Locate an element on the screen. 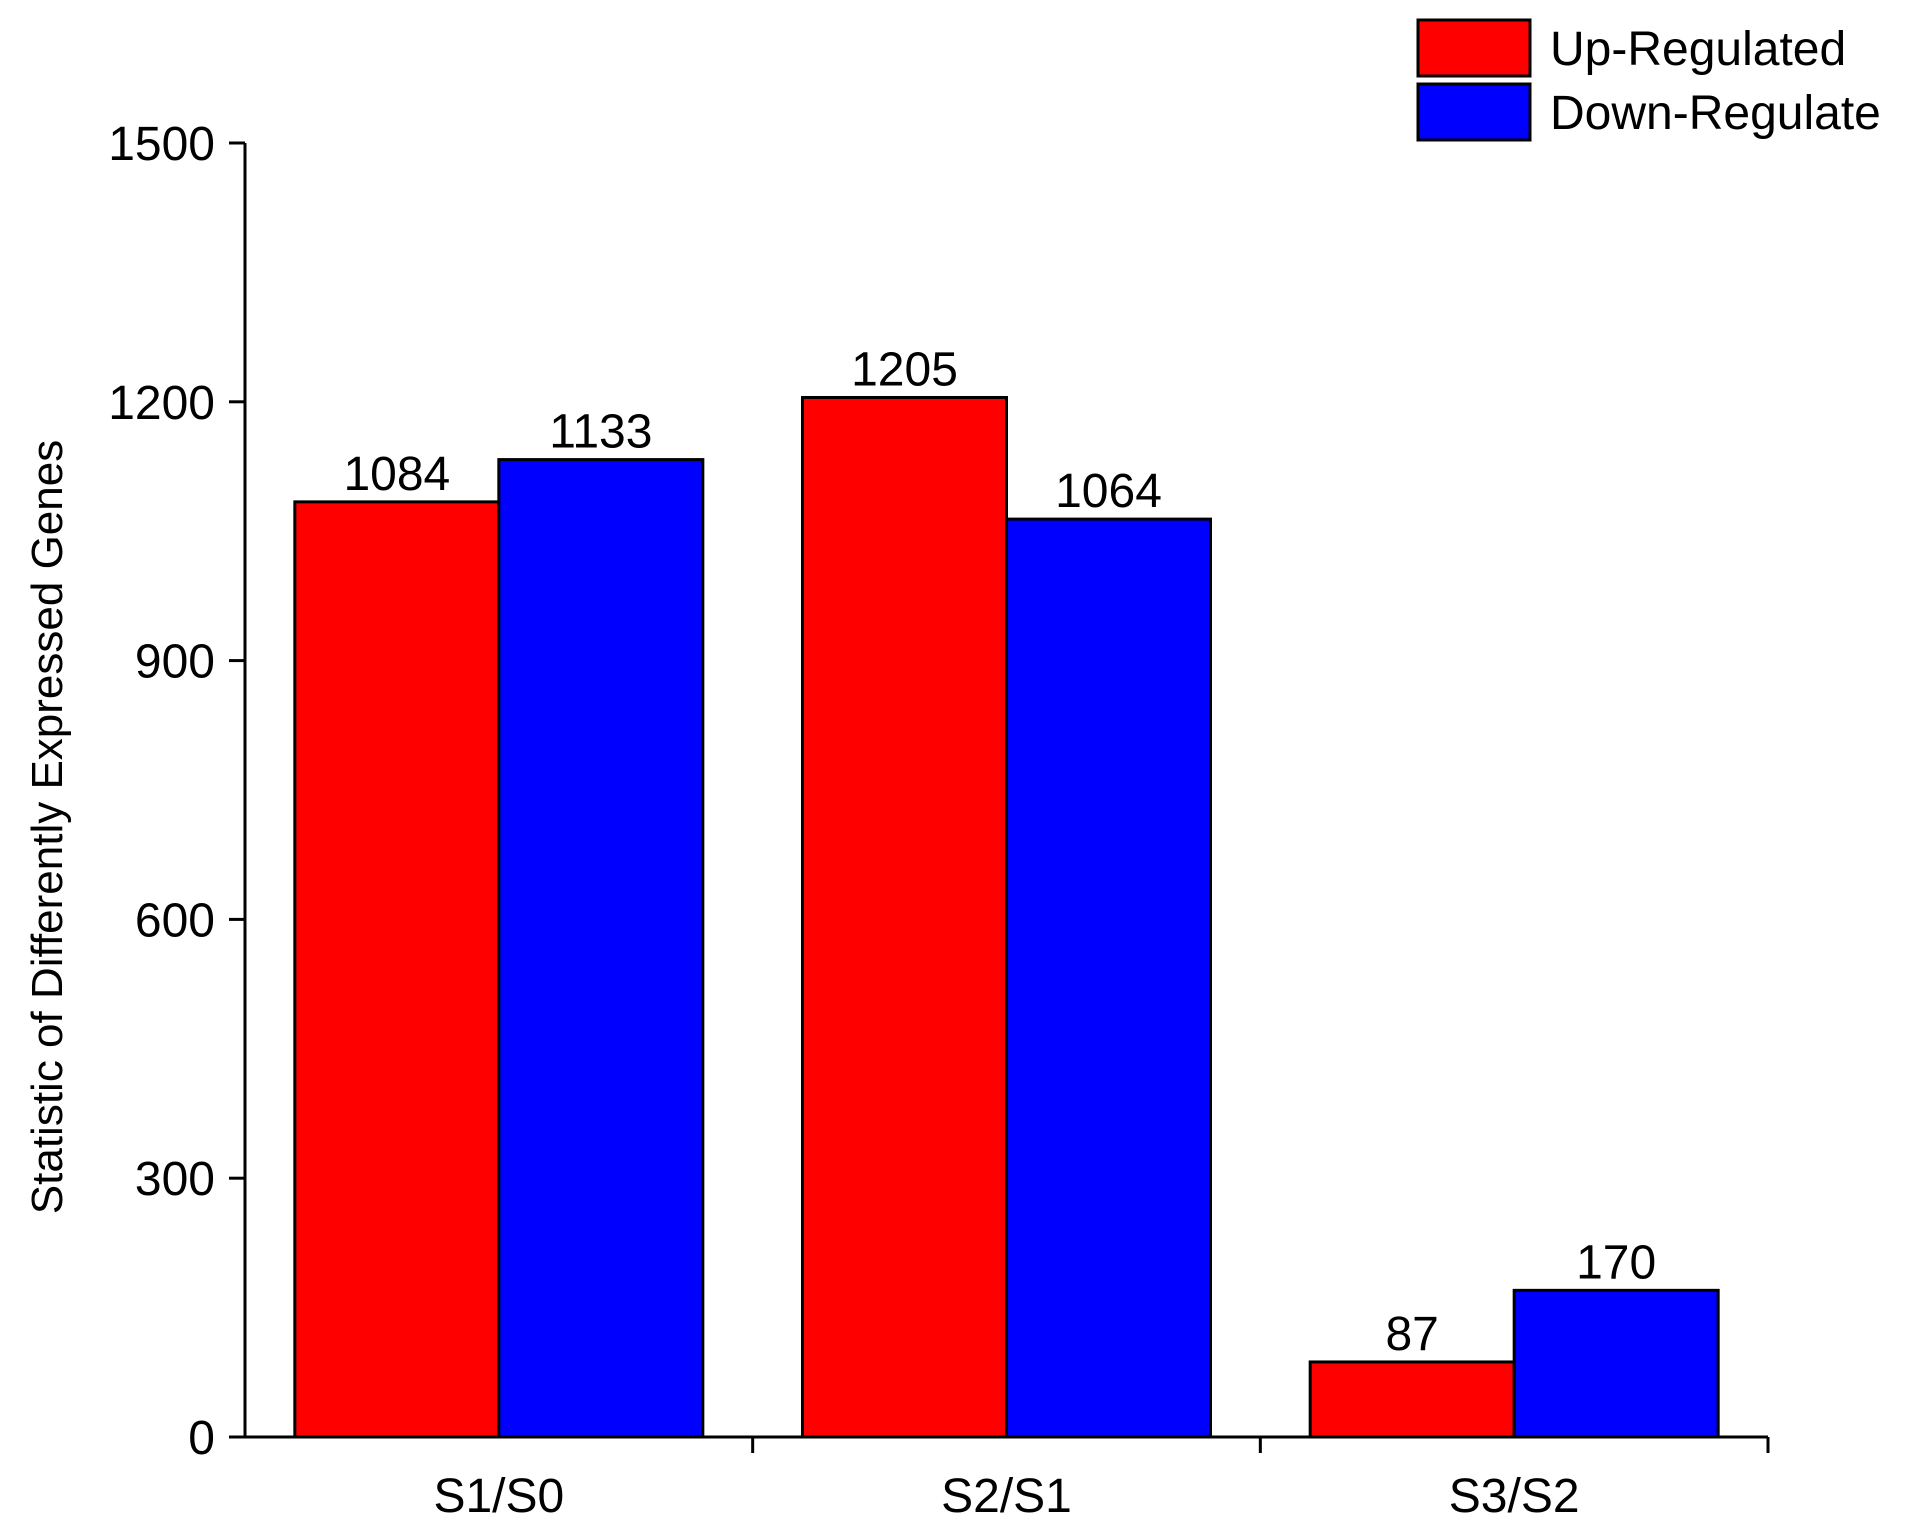 This screenshot has height=1539, width=1920. x-category-label-s1-s0: S1/S0 is located at coordinates (498, 1496).